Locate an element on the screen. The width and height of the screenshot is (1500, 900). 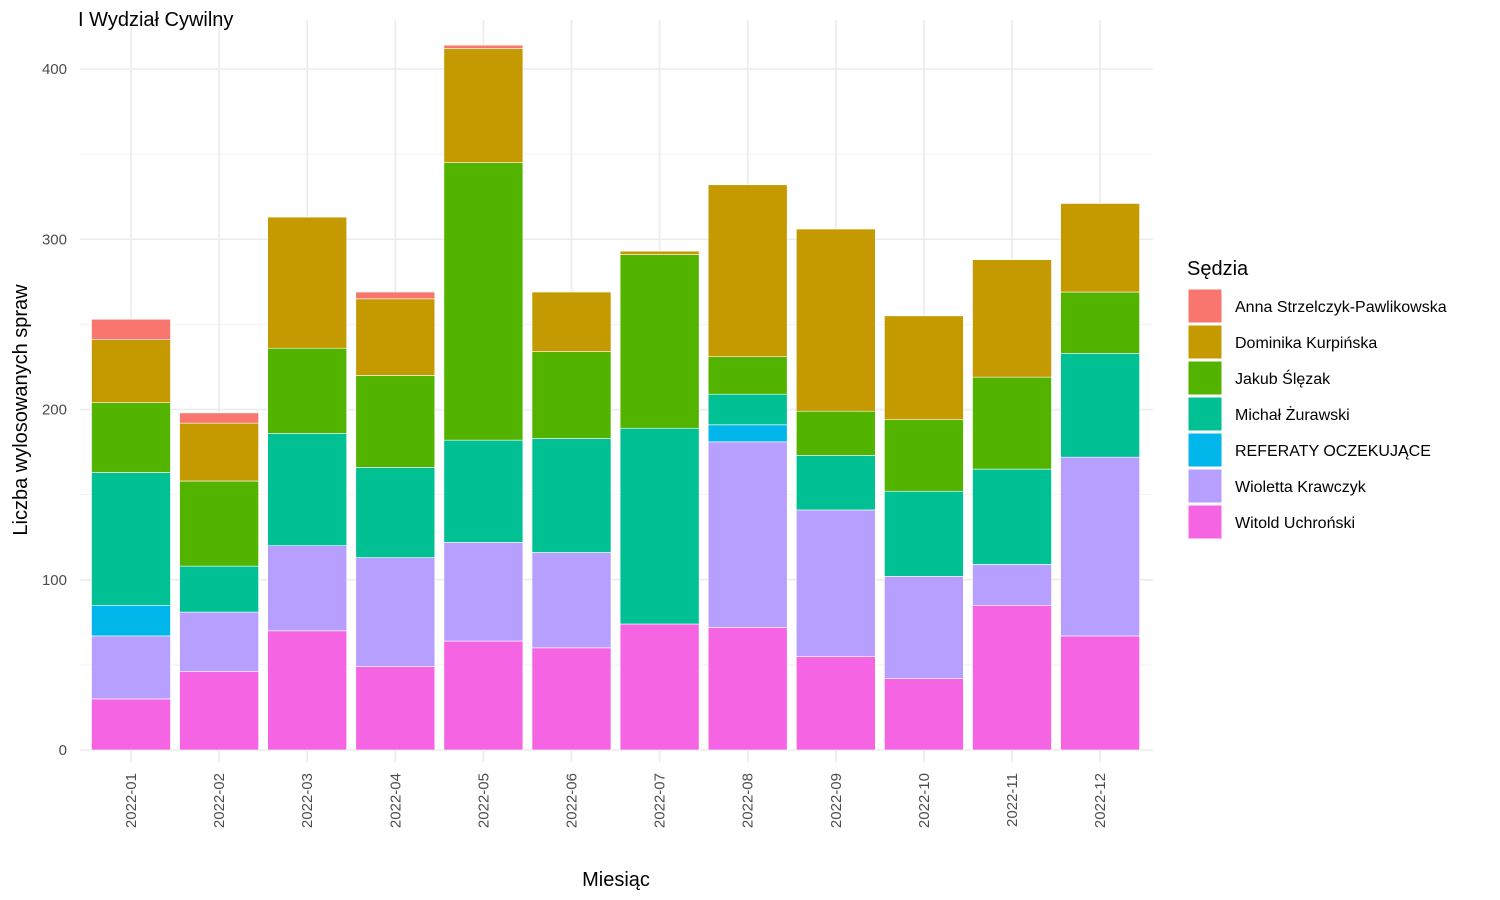
x-tick-label: 2022-08 is located at coordinates (748, 800).